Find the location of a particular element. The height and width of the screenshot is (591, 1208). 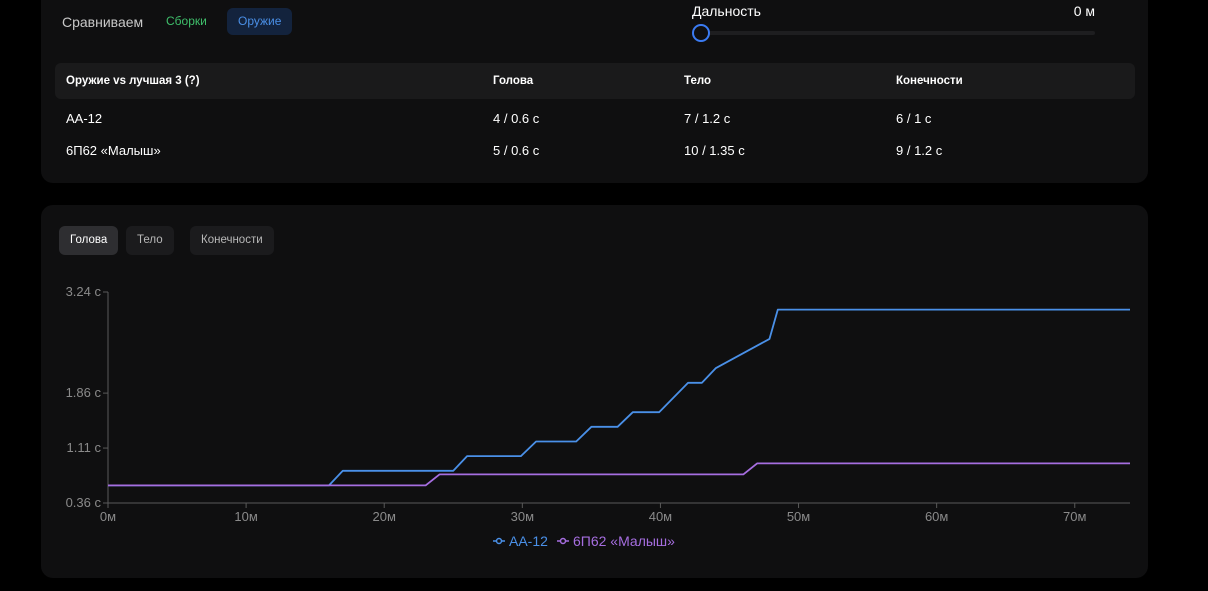

range-slider-thumb is located at coordinates (701, 33).